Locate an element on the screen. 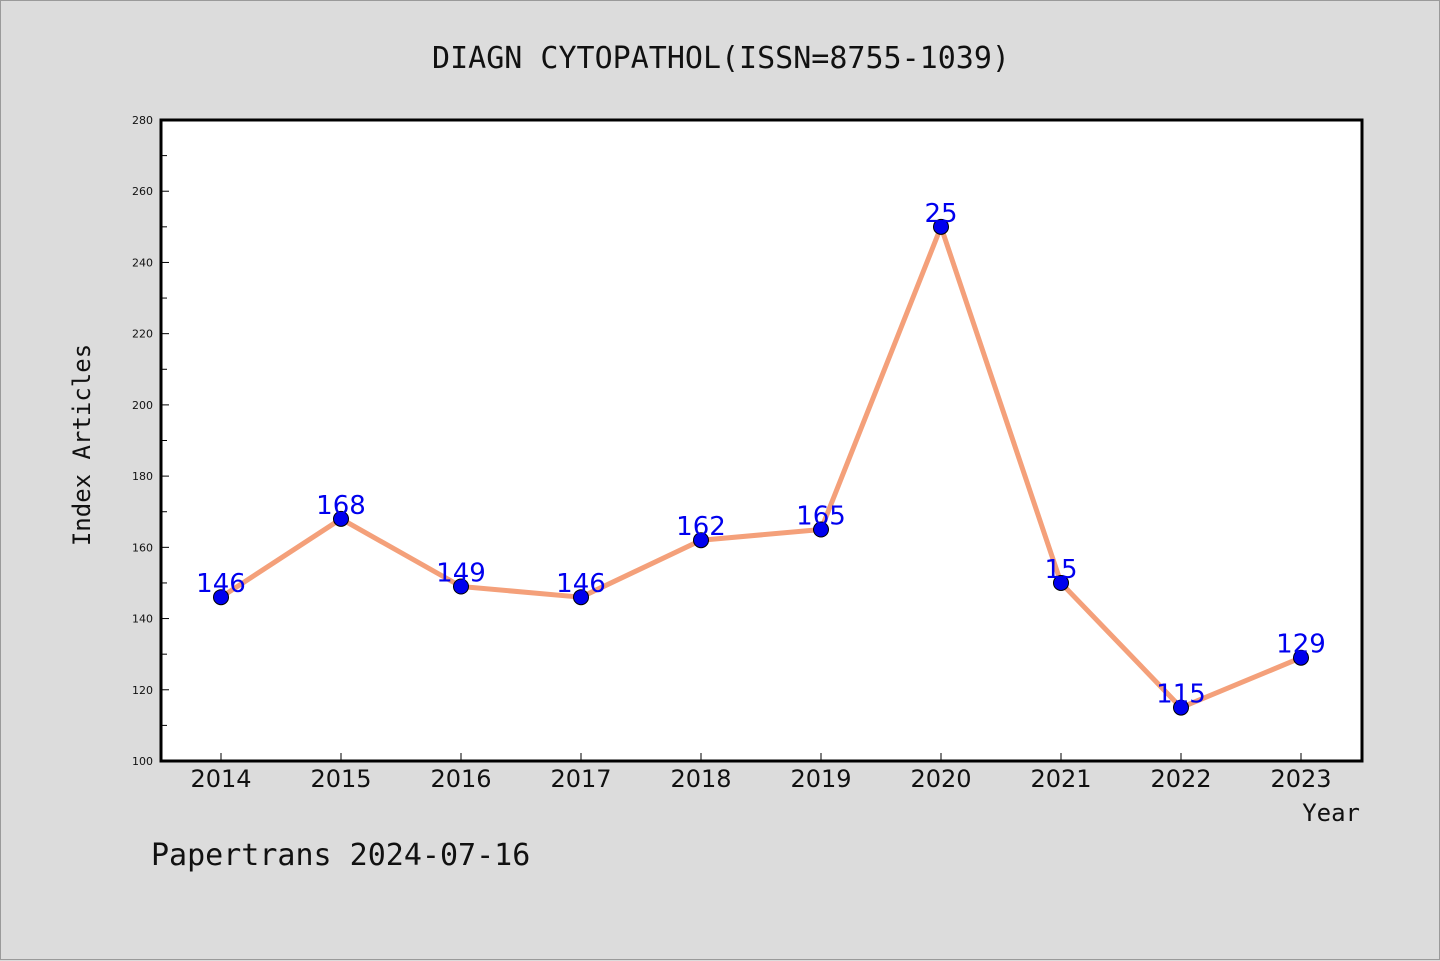 This screenshot has height=961, width=1440. x-tick-label: 2016 is located at coordinates (460, 779).